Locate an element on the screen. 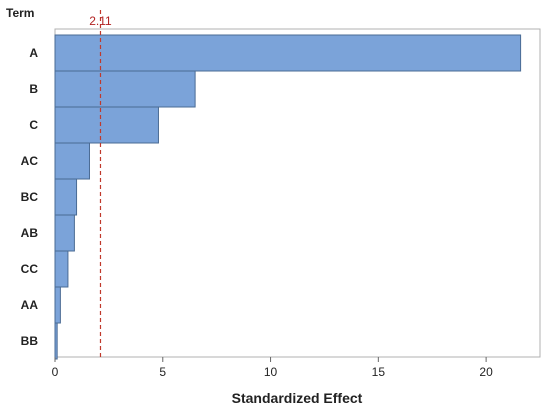 The height and width of the screenshot is (414, 550). x-tick-label: 20 is located at coordinates (486, 372).